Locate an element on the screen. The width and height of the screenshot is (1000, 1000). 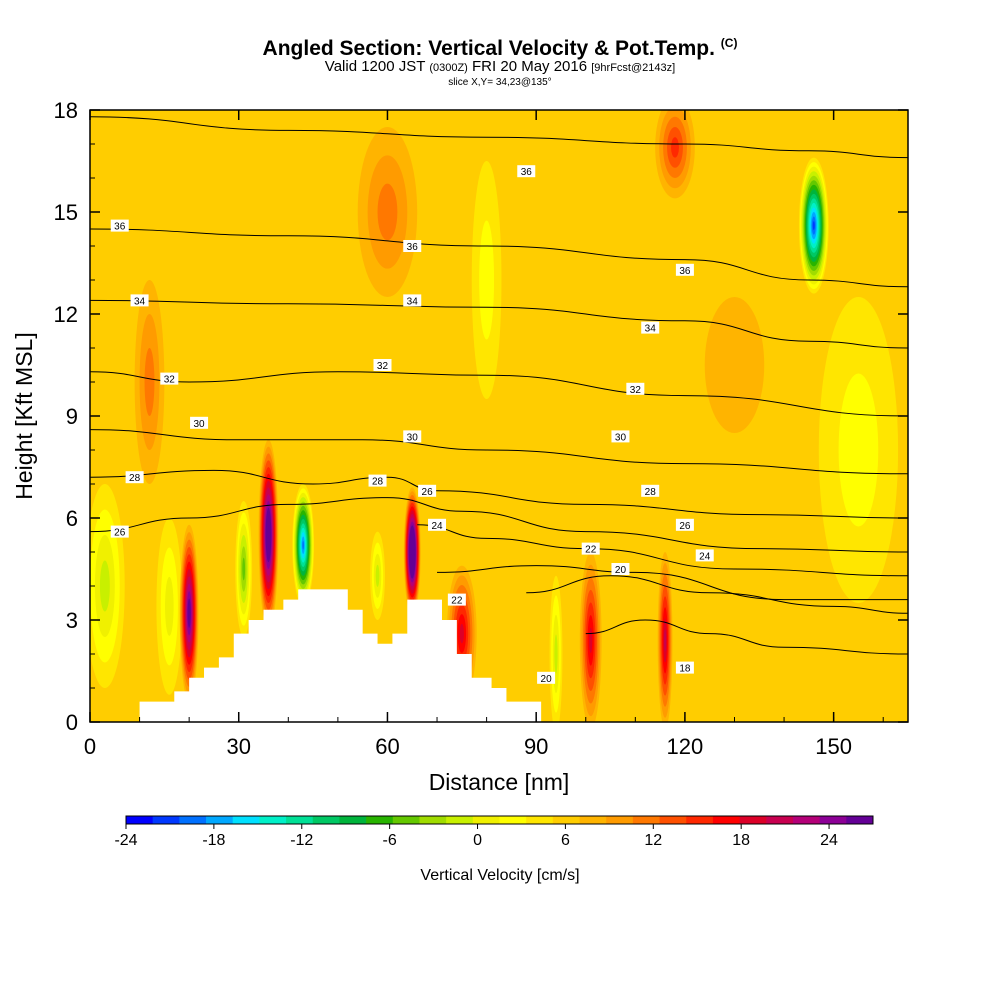
contour-label: 34 is located at coordinates (651, 329).